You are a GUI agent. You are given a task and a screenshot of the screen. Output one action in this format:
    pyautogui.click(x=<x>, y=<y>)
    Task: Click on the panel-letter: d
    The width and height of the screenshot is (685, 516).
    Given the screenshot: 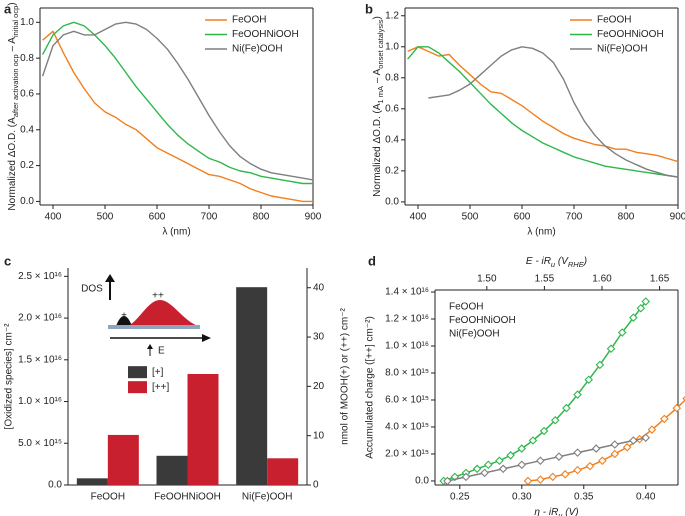 What is the action you would take?
    pyautogui.click(x=372, y=260)
    